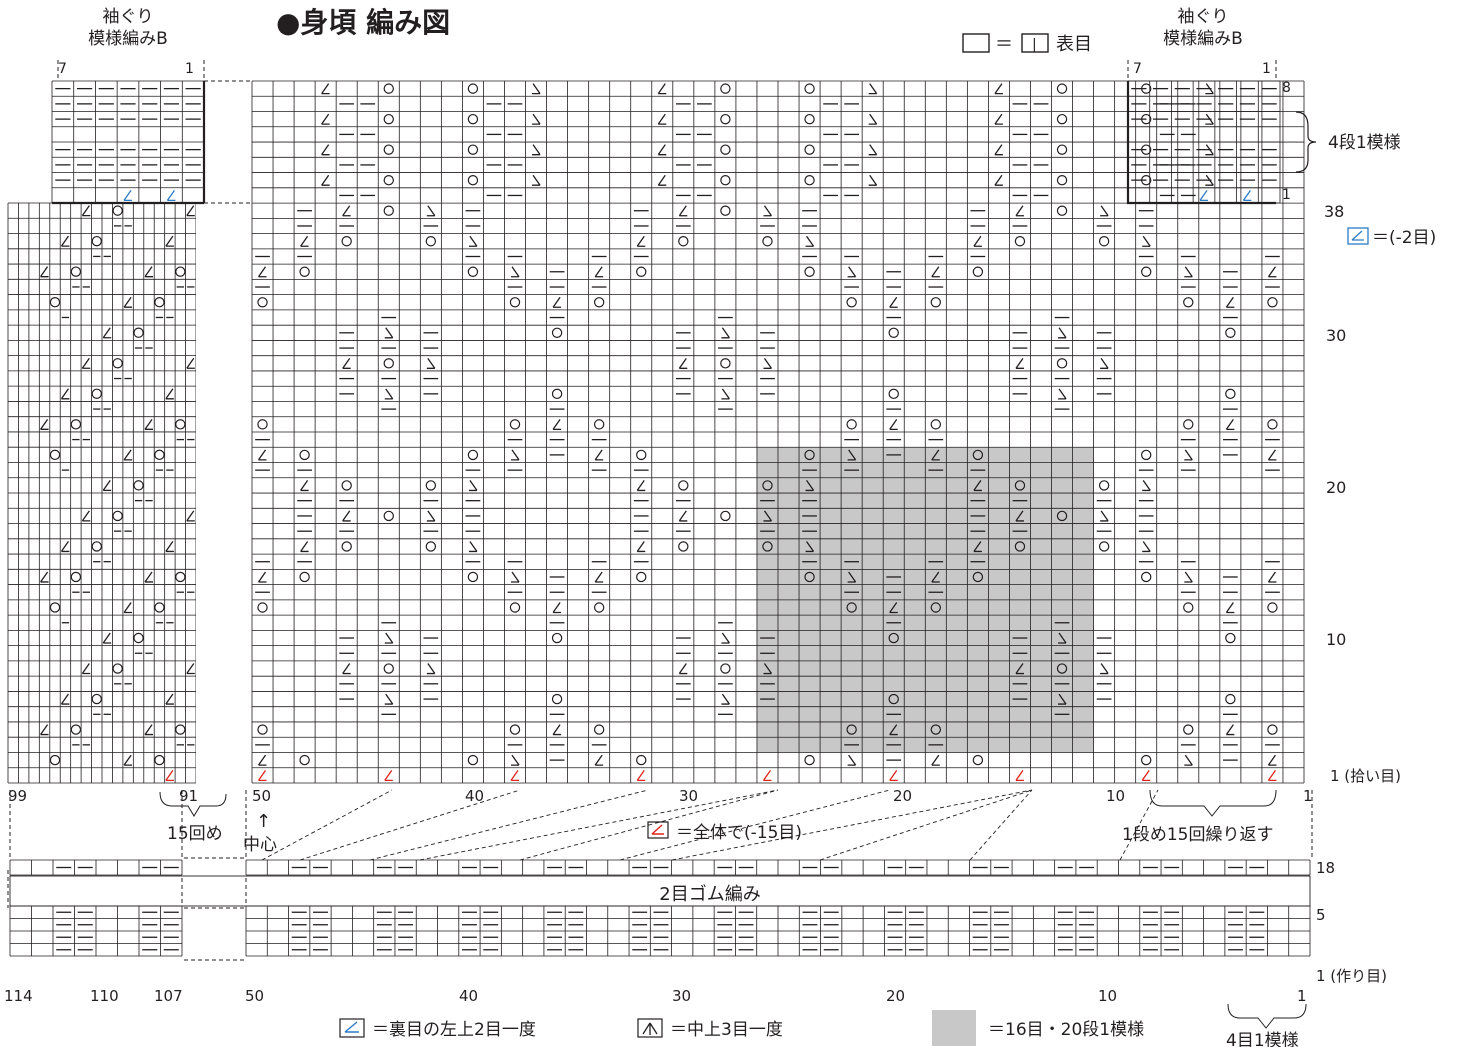 The height and width of the screenshot is (1047, 1464). Describe the element at coordinates (1066, 1030) in the screenshot. I see `svg-text: ＝16目・20段1模様` at that location.